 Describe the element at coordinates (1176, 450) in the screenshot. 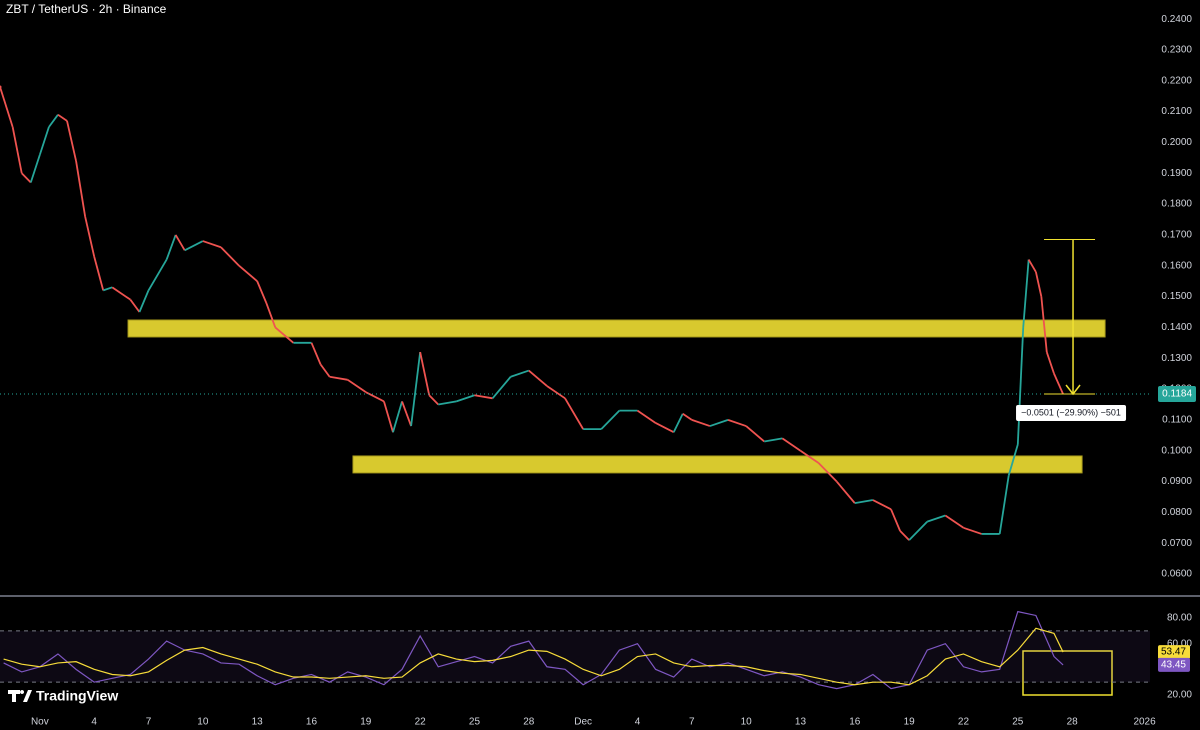

I see `y-tick-label: 0.1000` at that location.